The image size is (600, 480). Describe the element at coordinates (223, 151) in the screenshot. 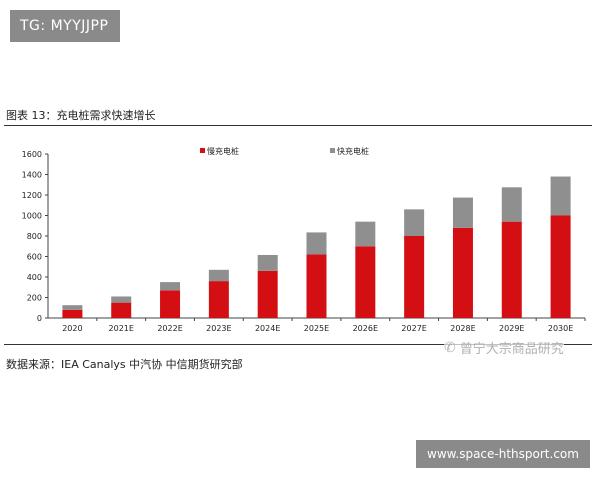

I see `legend-label: 慢充电桩` at that location.